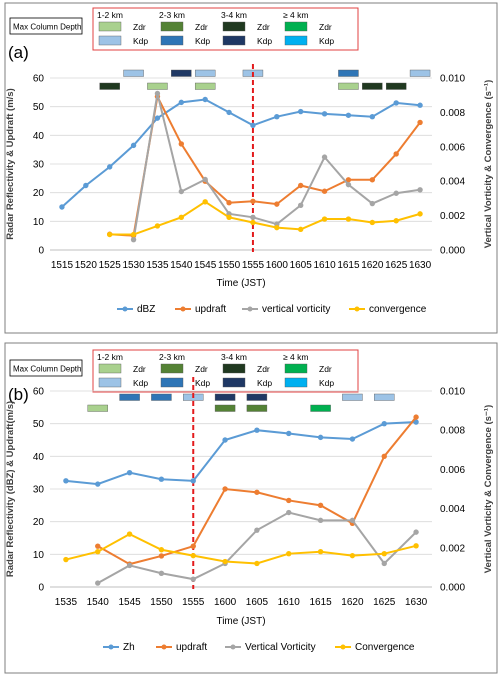 The width and height of the screenshot is (500, 675). What do you see at coordinates (39, 555) in the screenshot?
I see `y-tick-left: 10` at bounding box center [39, 555].